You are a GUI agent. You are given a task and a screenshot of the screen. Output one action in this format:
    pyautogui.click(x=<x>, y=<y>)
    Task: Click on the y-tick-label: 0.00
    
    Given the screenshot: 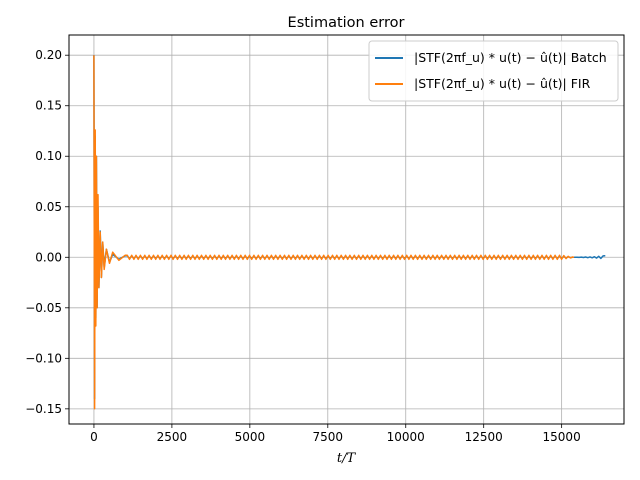 What is the action you would take?
    pyautogui.click(x=48, y=257)
    